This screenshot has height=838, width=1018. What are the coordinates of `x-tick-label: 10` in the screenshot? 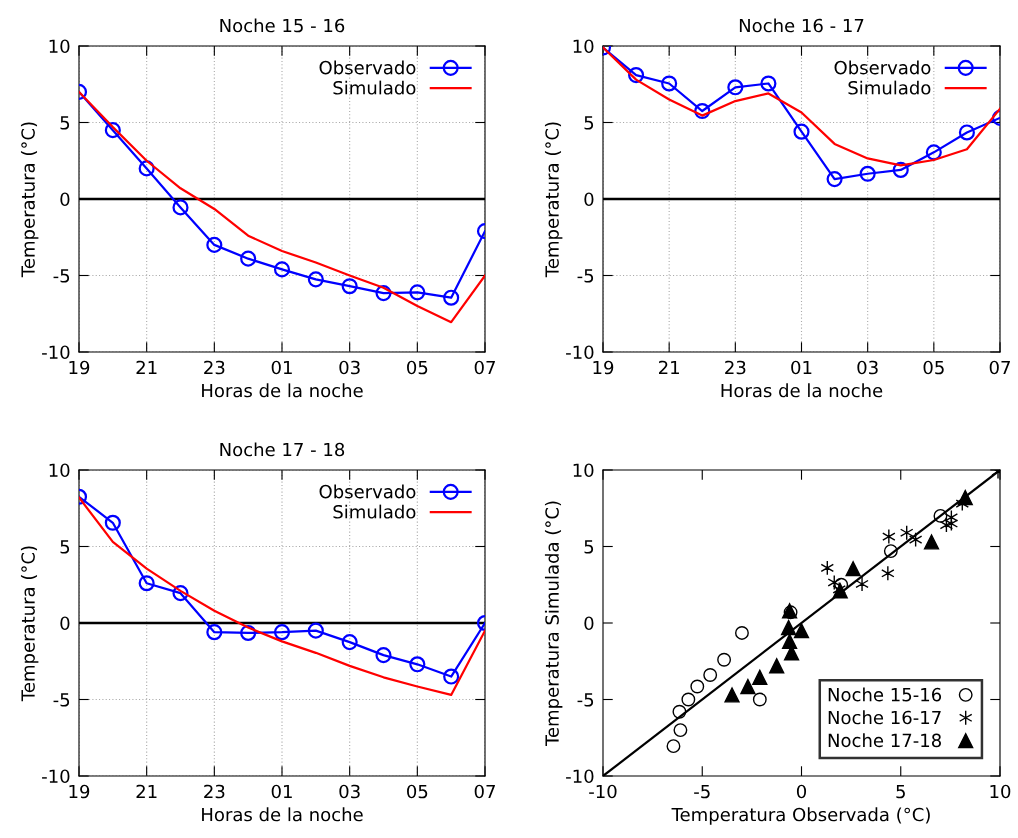 It's located at (1000, 791).